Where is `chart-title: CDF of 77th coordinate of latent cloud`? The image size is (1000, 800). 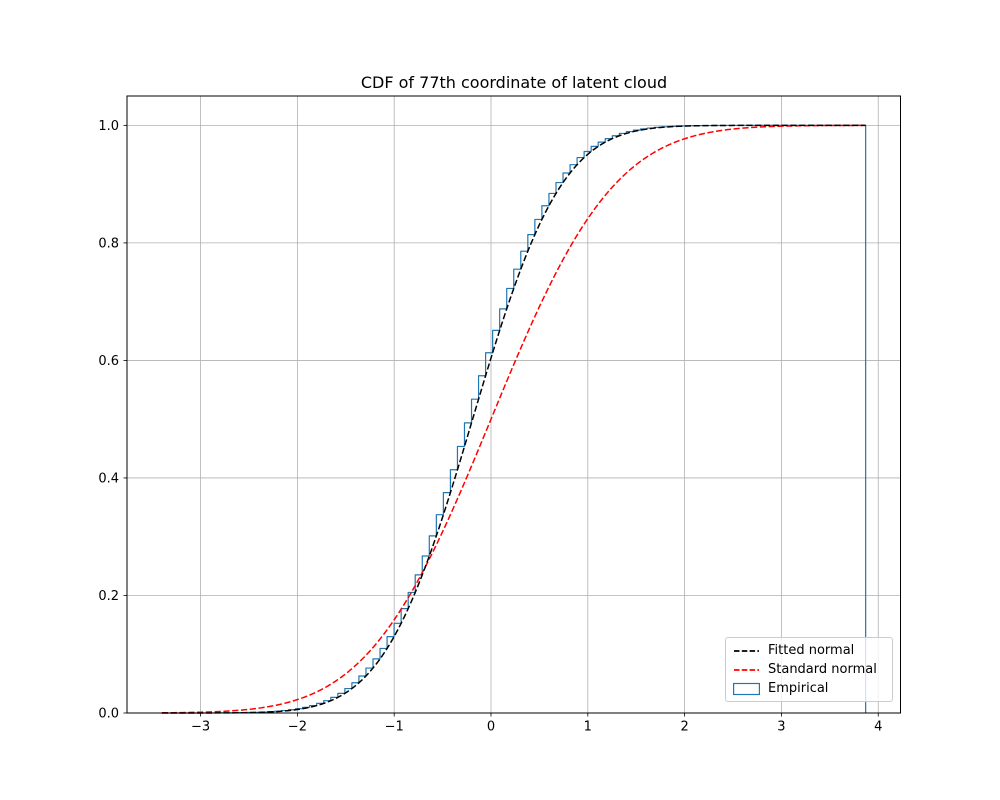 chart-title: CDF of 77th coordinate of latent cloud is located at coordinates (514, 82).